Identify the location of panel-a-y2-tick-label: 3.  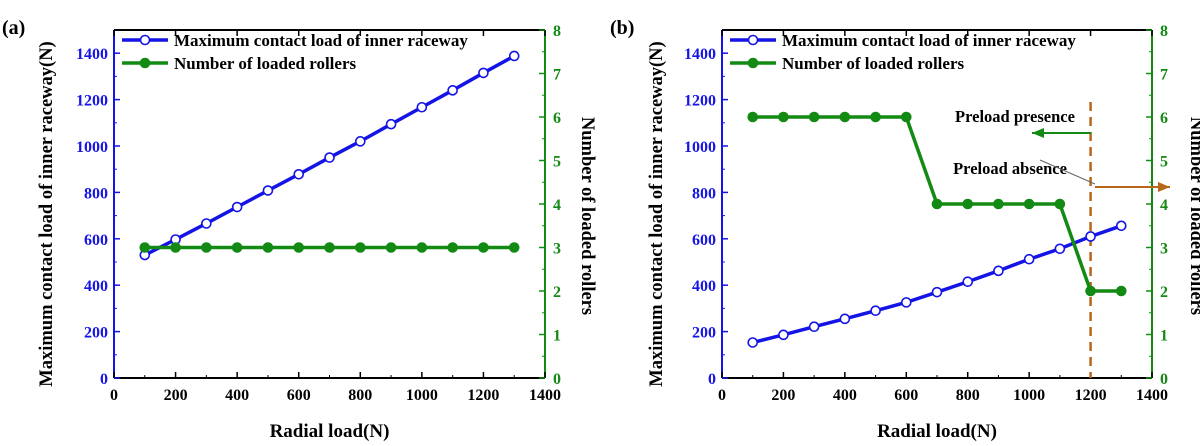
(557, 249).